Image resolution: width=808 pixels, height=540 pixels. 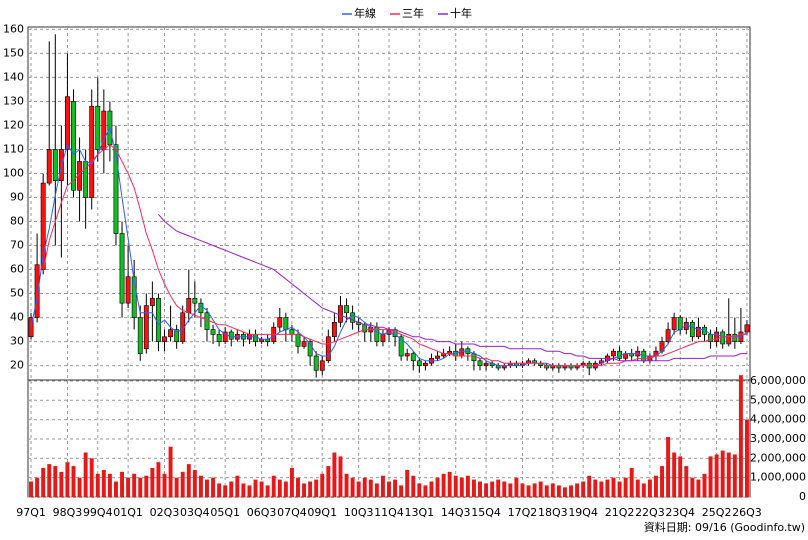 What do you see at coordinates (680, 512) in the screenshot?
I see `x-tick-label: 23Q4` at bounding box center [680, 512].